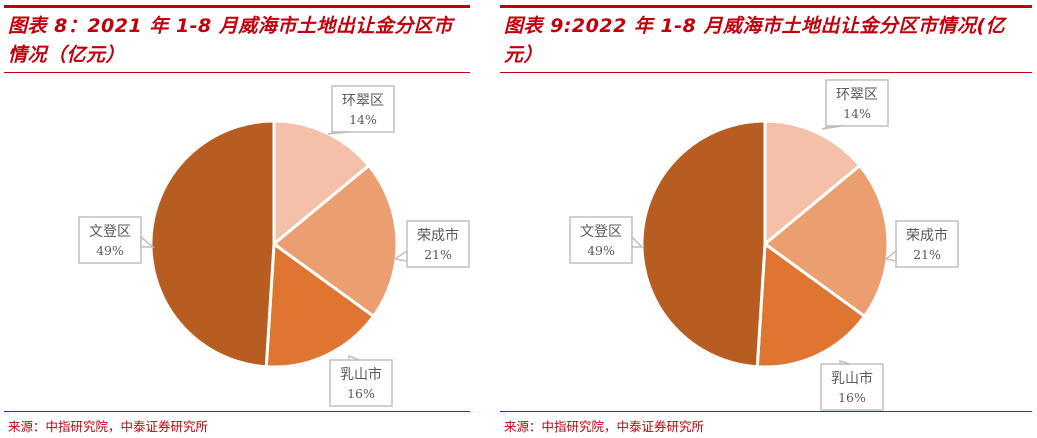 The height and width of the screenshot is (438, 1037). What do you see at coordinates (755, 40) in the screenshot?
I see `chart-title: 图表 9:2022 年 1-8 月威海市土地出让金分区市情况(亿元）` at bounding box center [755, 40].